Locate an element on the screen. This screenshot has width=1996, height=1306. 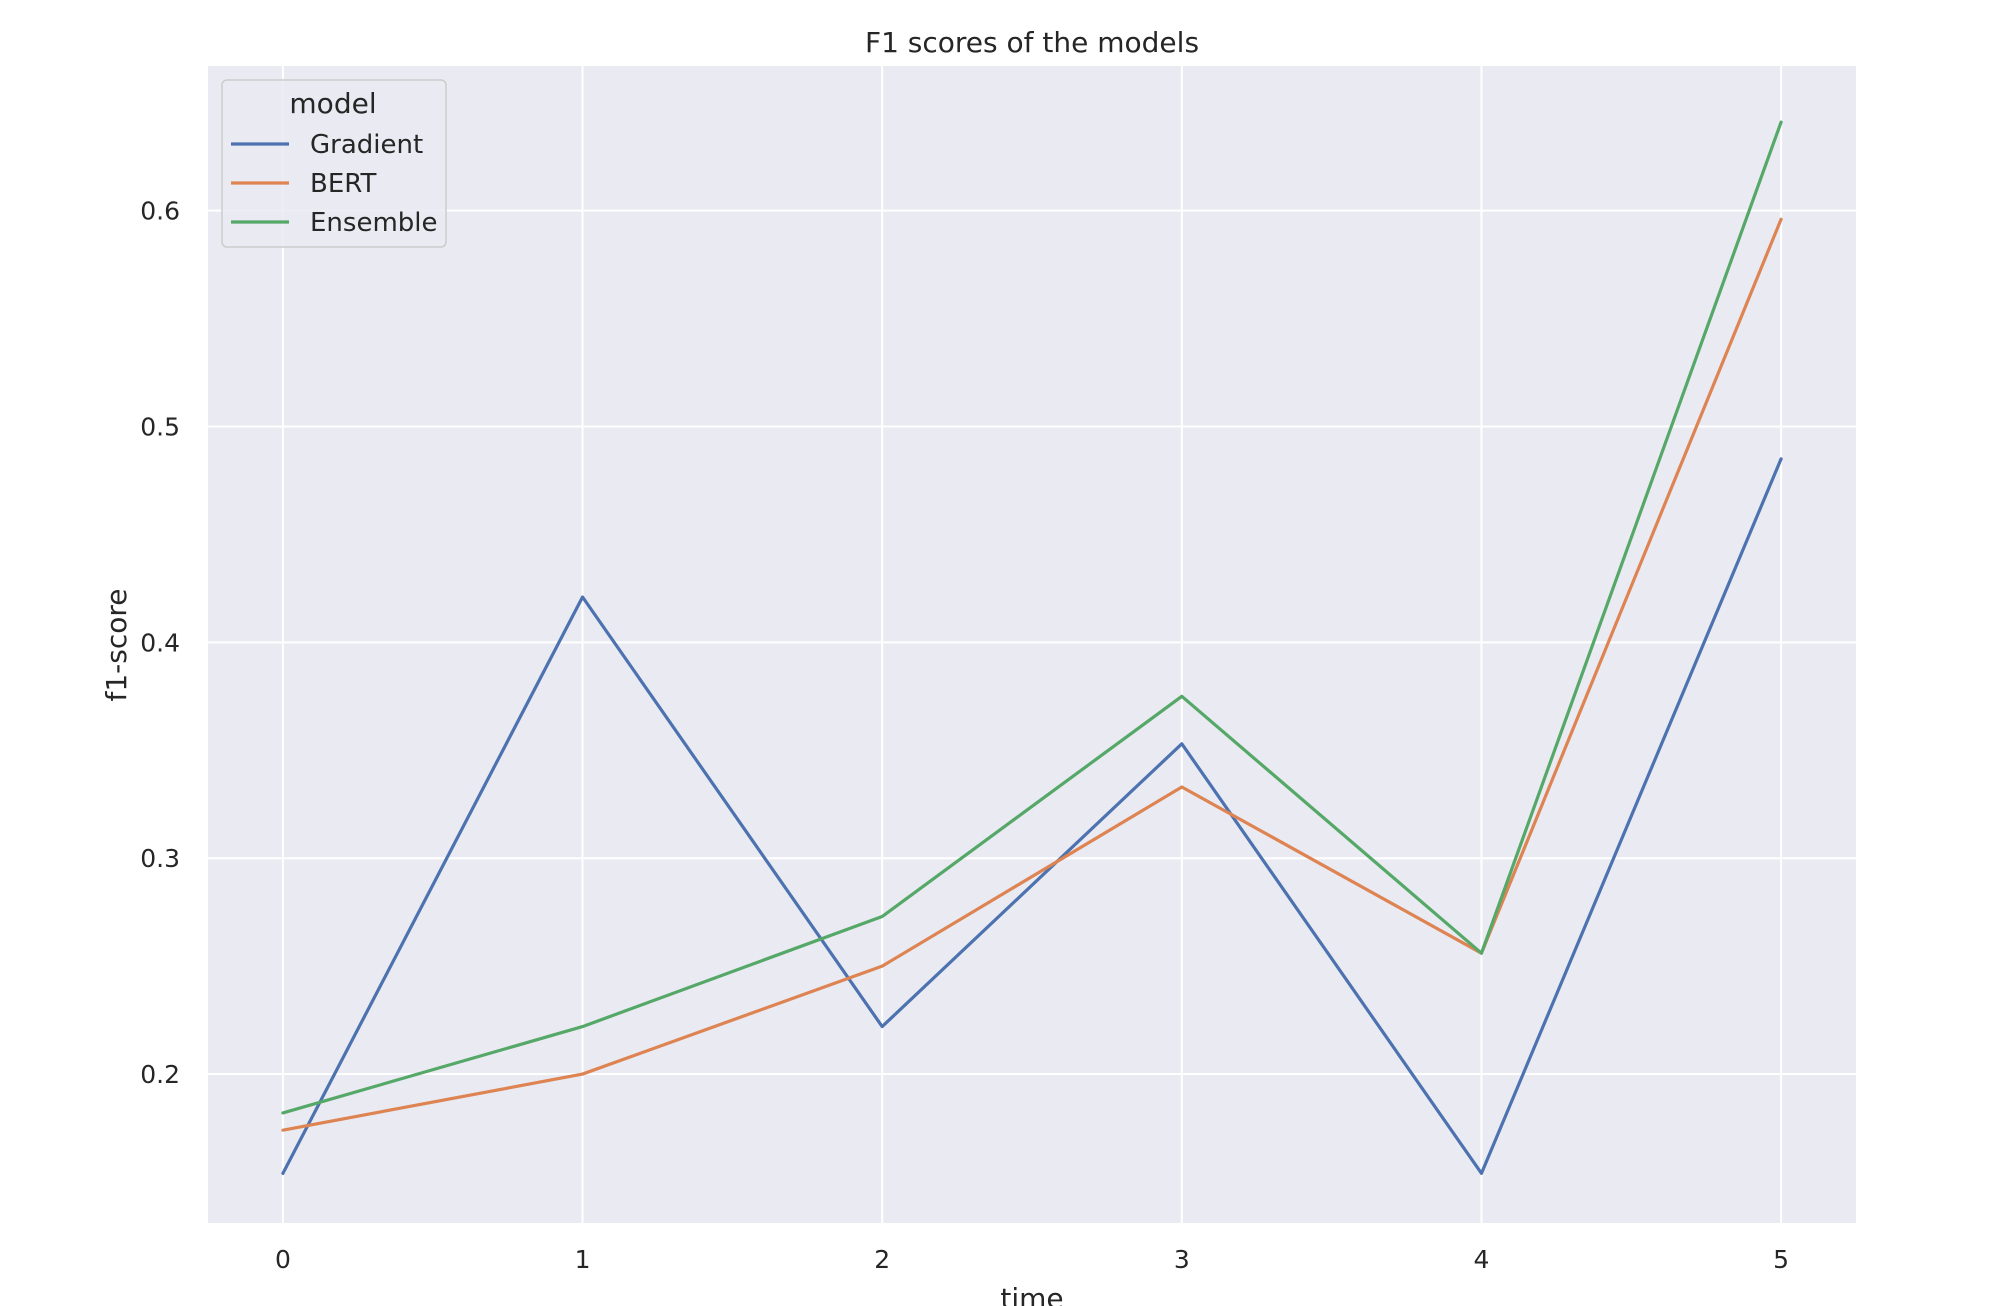
y-tick-label: 0.6 is located at coordinates (160, 211).